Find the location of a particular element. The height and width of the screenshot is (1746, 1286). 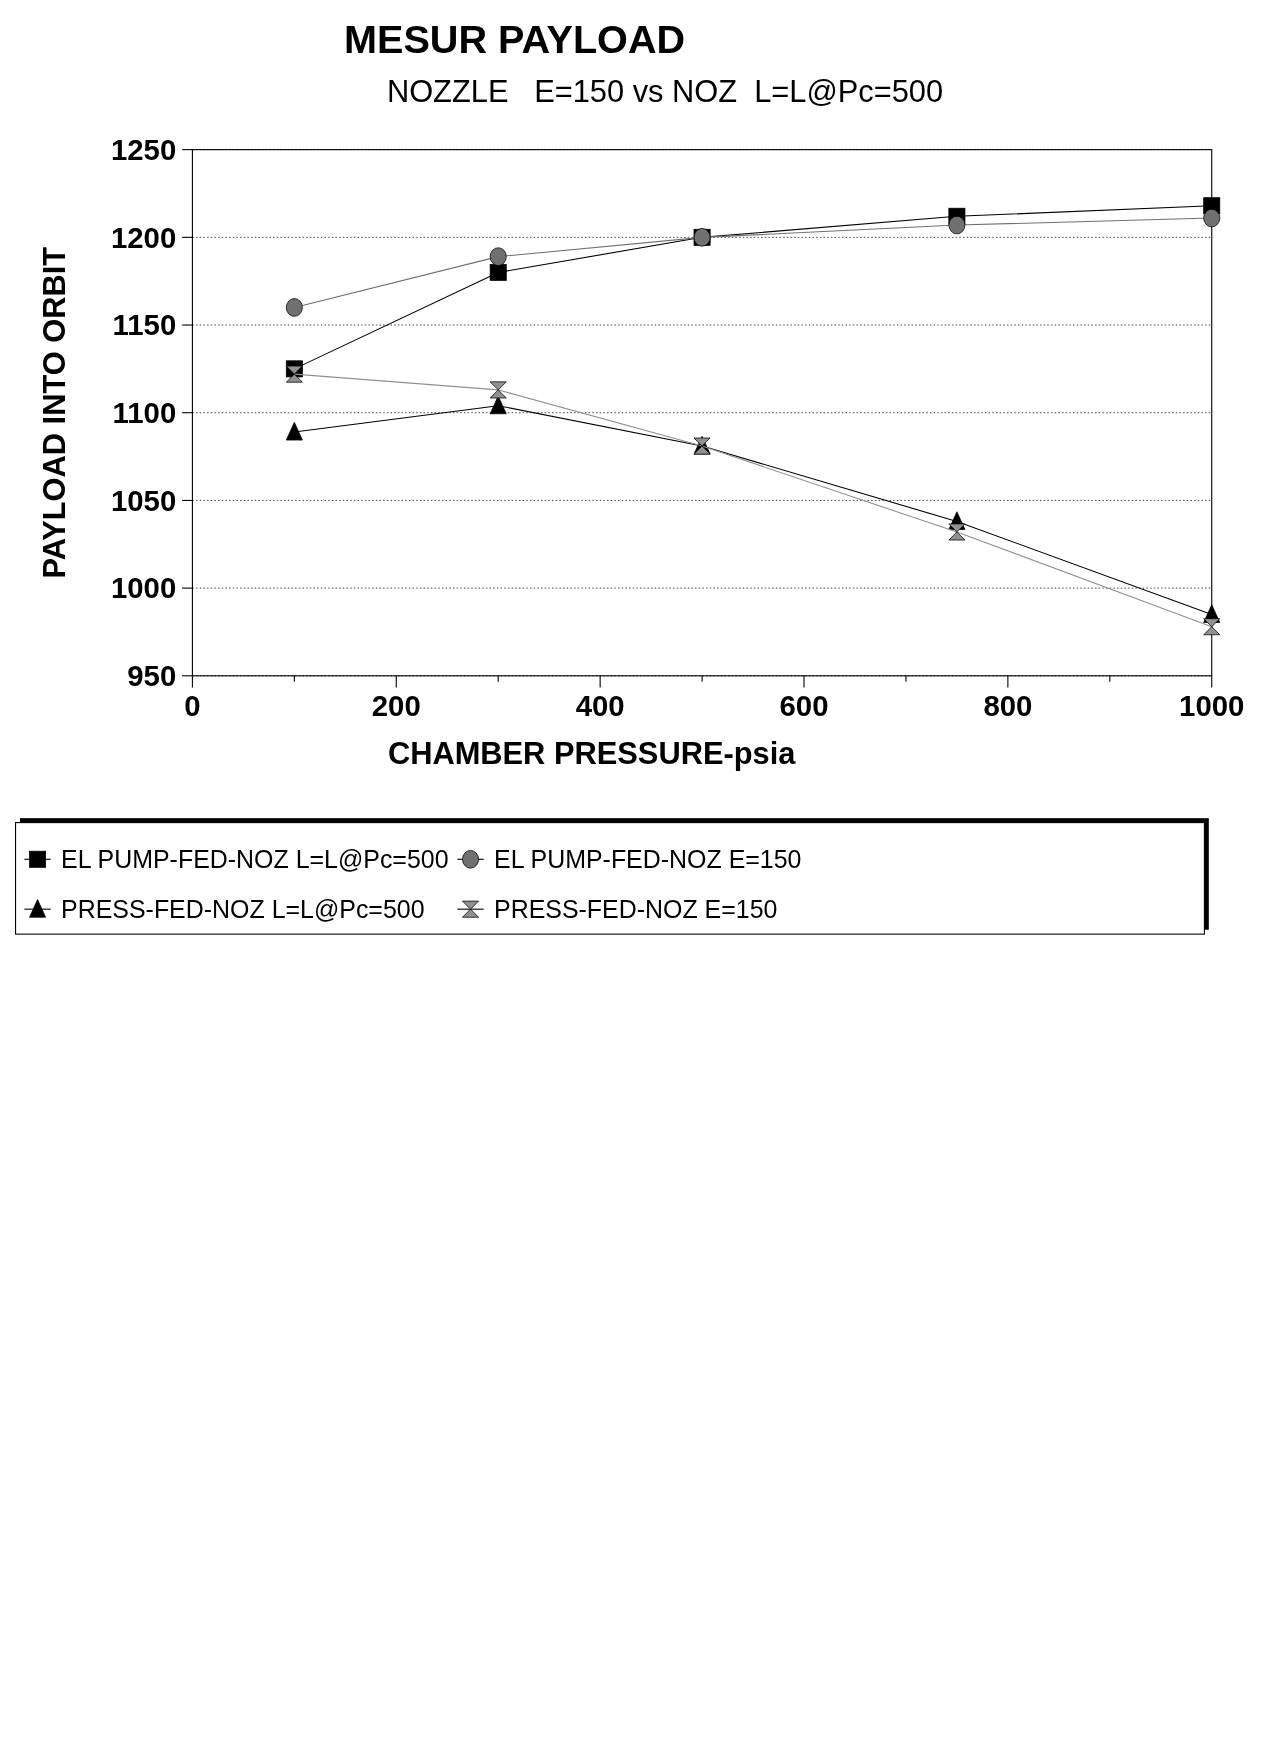

y-tick-label: 1250 is located at coordinates (143, 149).